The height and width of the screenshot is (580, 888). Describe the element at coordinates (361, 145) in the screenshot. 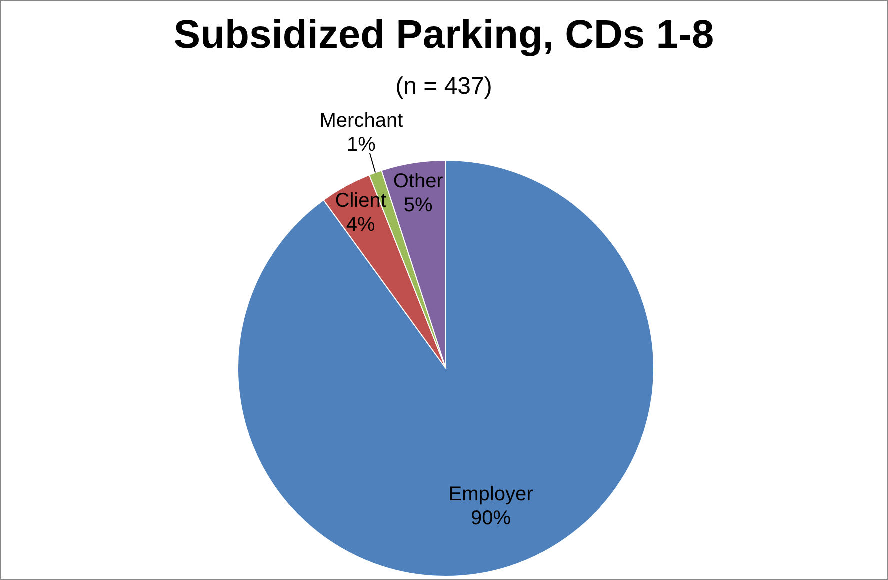

I see `data-label: 1%` at that location.